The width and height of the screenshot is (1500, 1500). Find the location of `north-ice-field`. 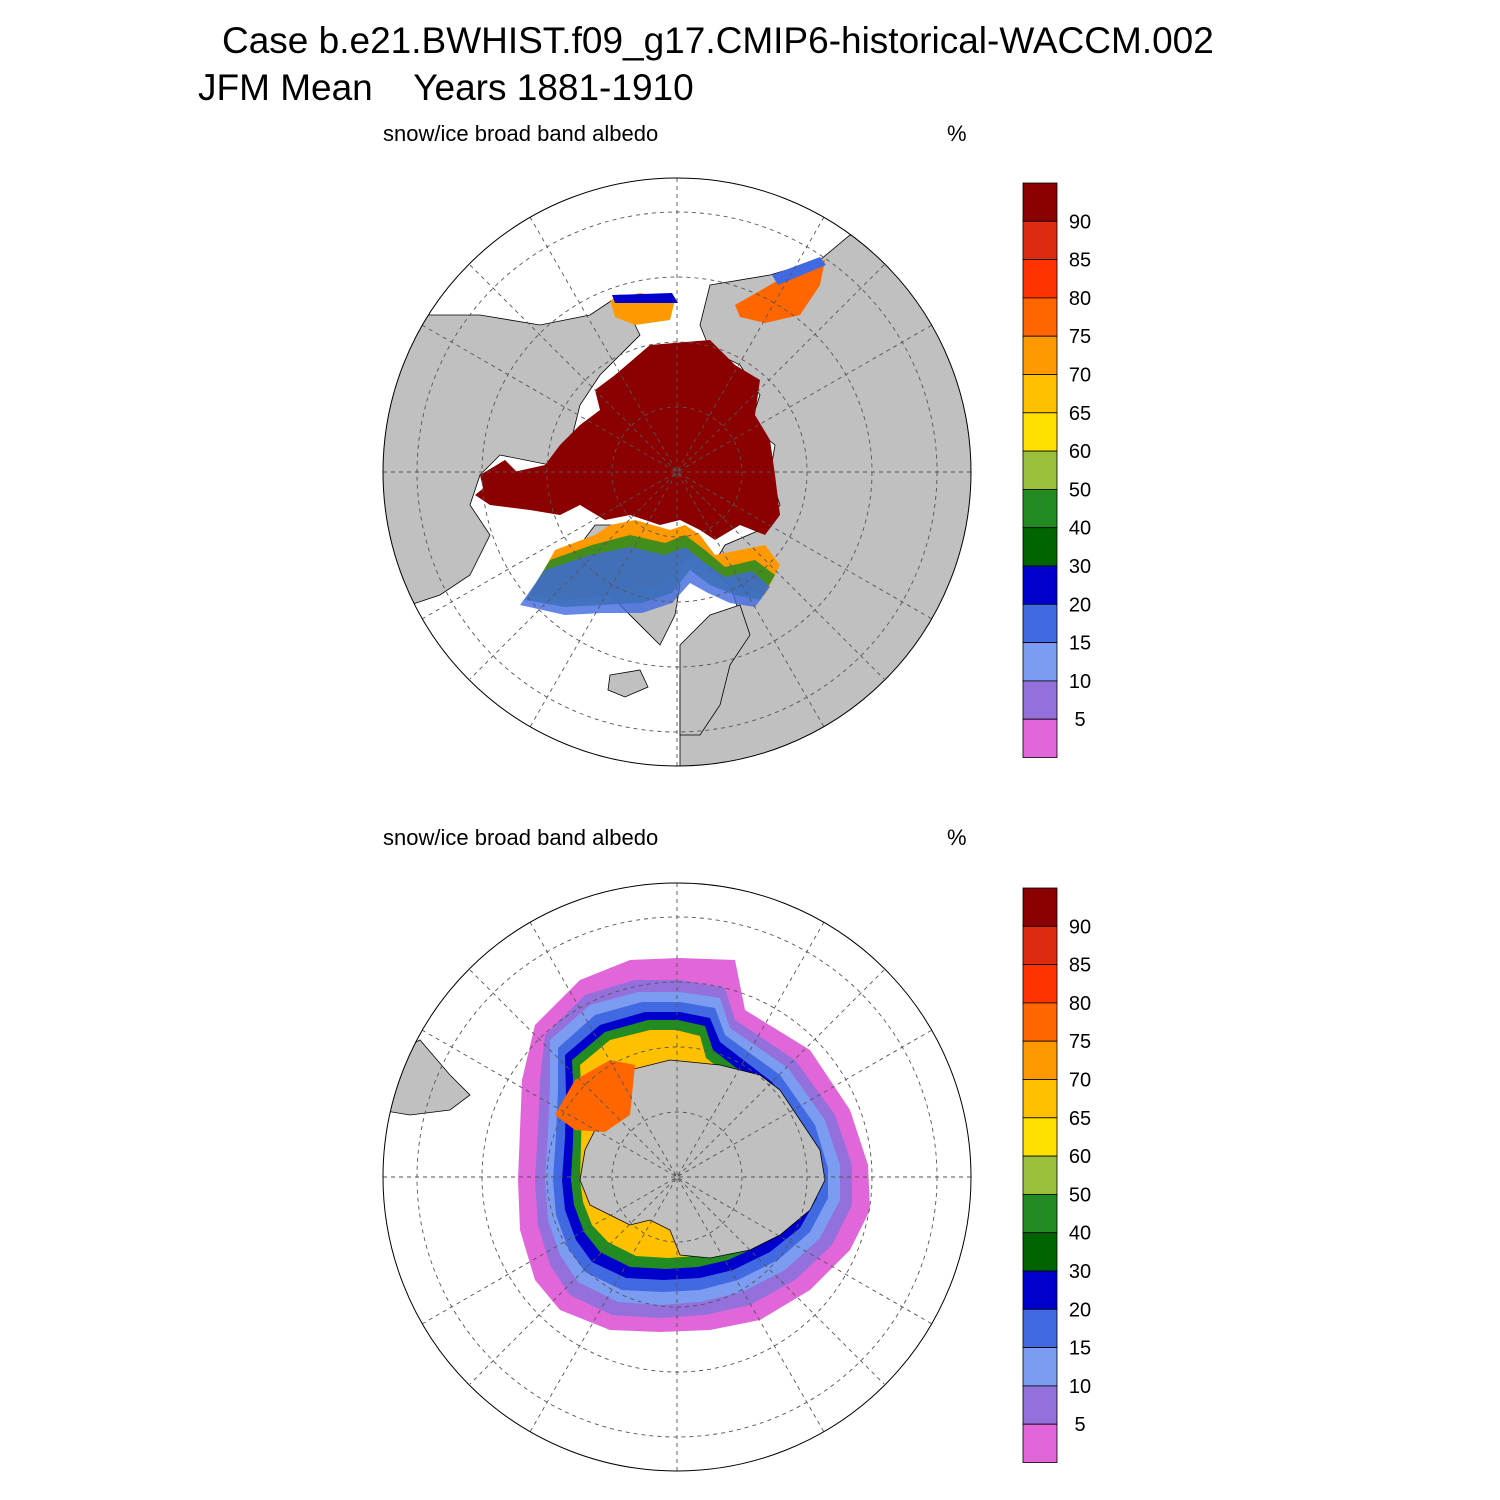

north-ice-field is located at coordinates (650, 436).